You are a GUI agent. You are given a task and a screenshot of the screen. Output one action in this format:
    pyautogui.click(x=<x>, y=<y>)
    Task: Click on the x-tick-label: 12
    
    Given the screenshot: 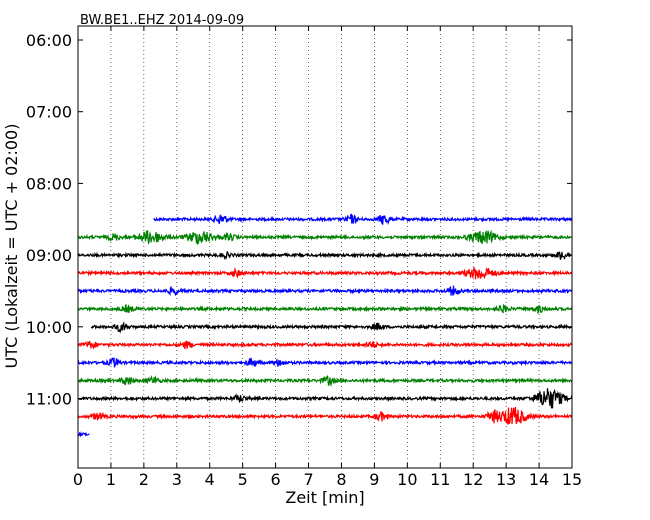 What is the action you would take?
    pyautogui.click(x=473, y=479)
    